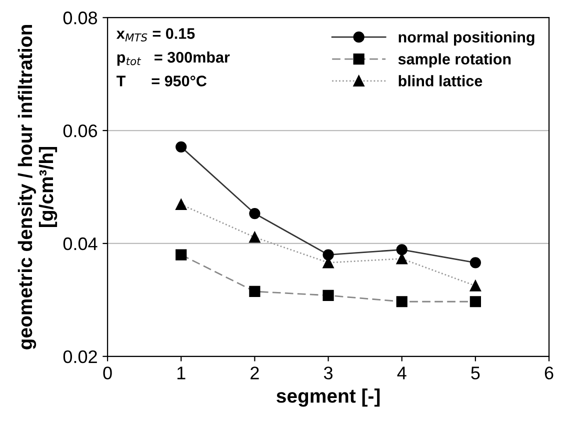 The height and width of the screenshot is (440, 566). What do you see at coordinates (80, 357) in the screenshot?
I see `y-tick-label: 0.02` at bounding box center [80, 357].